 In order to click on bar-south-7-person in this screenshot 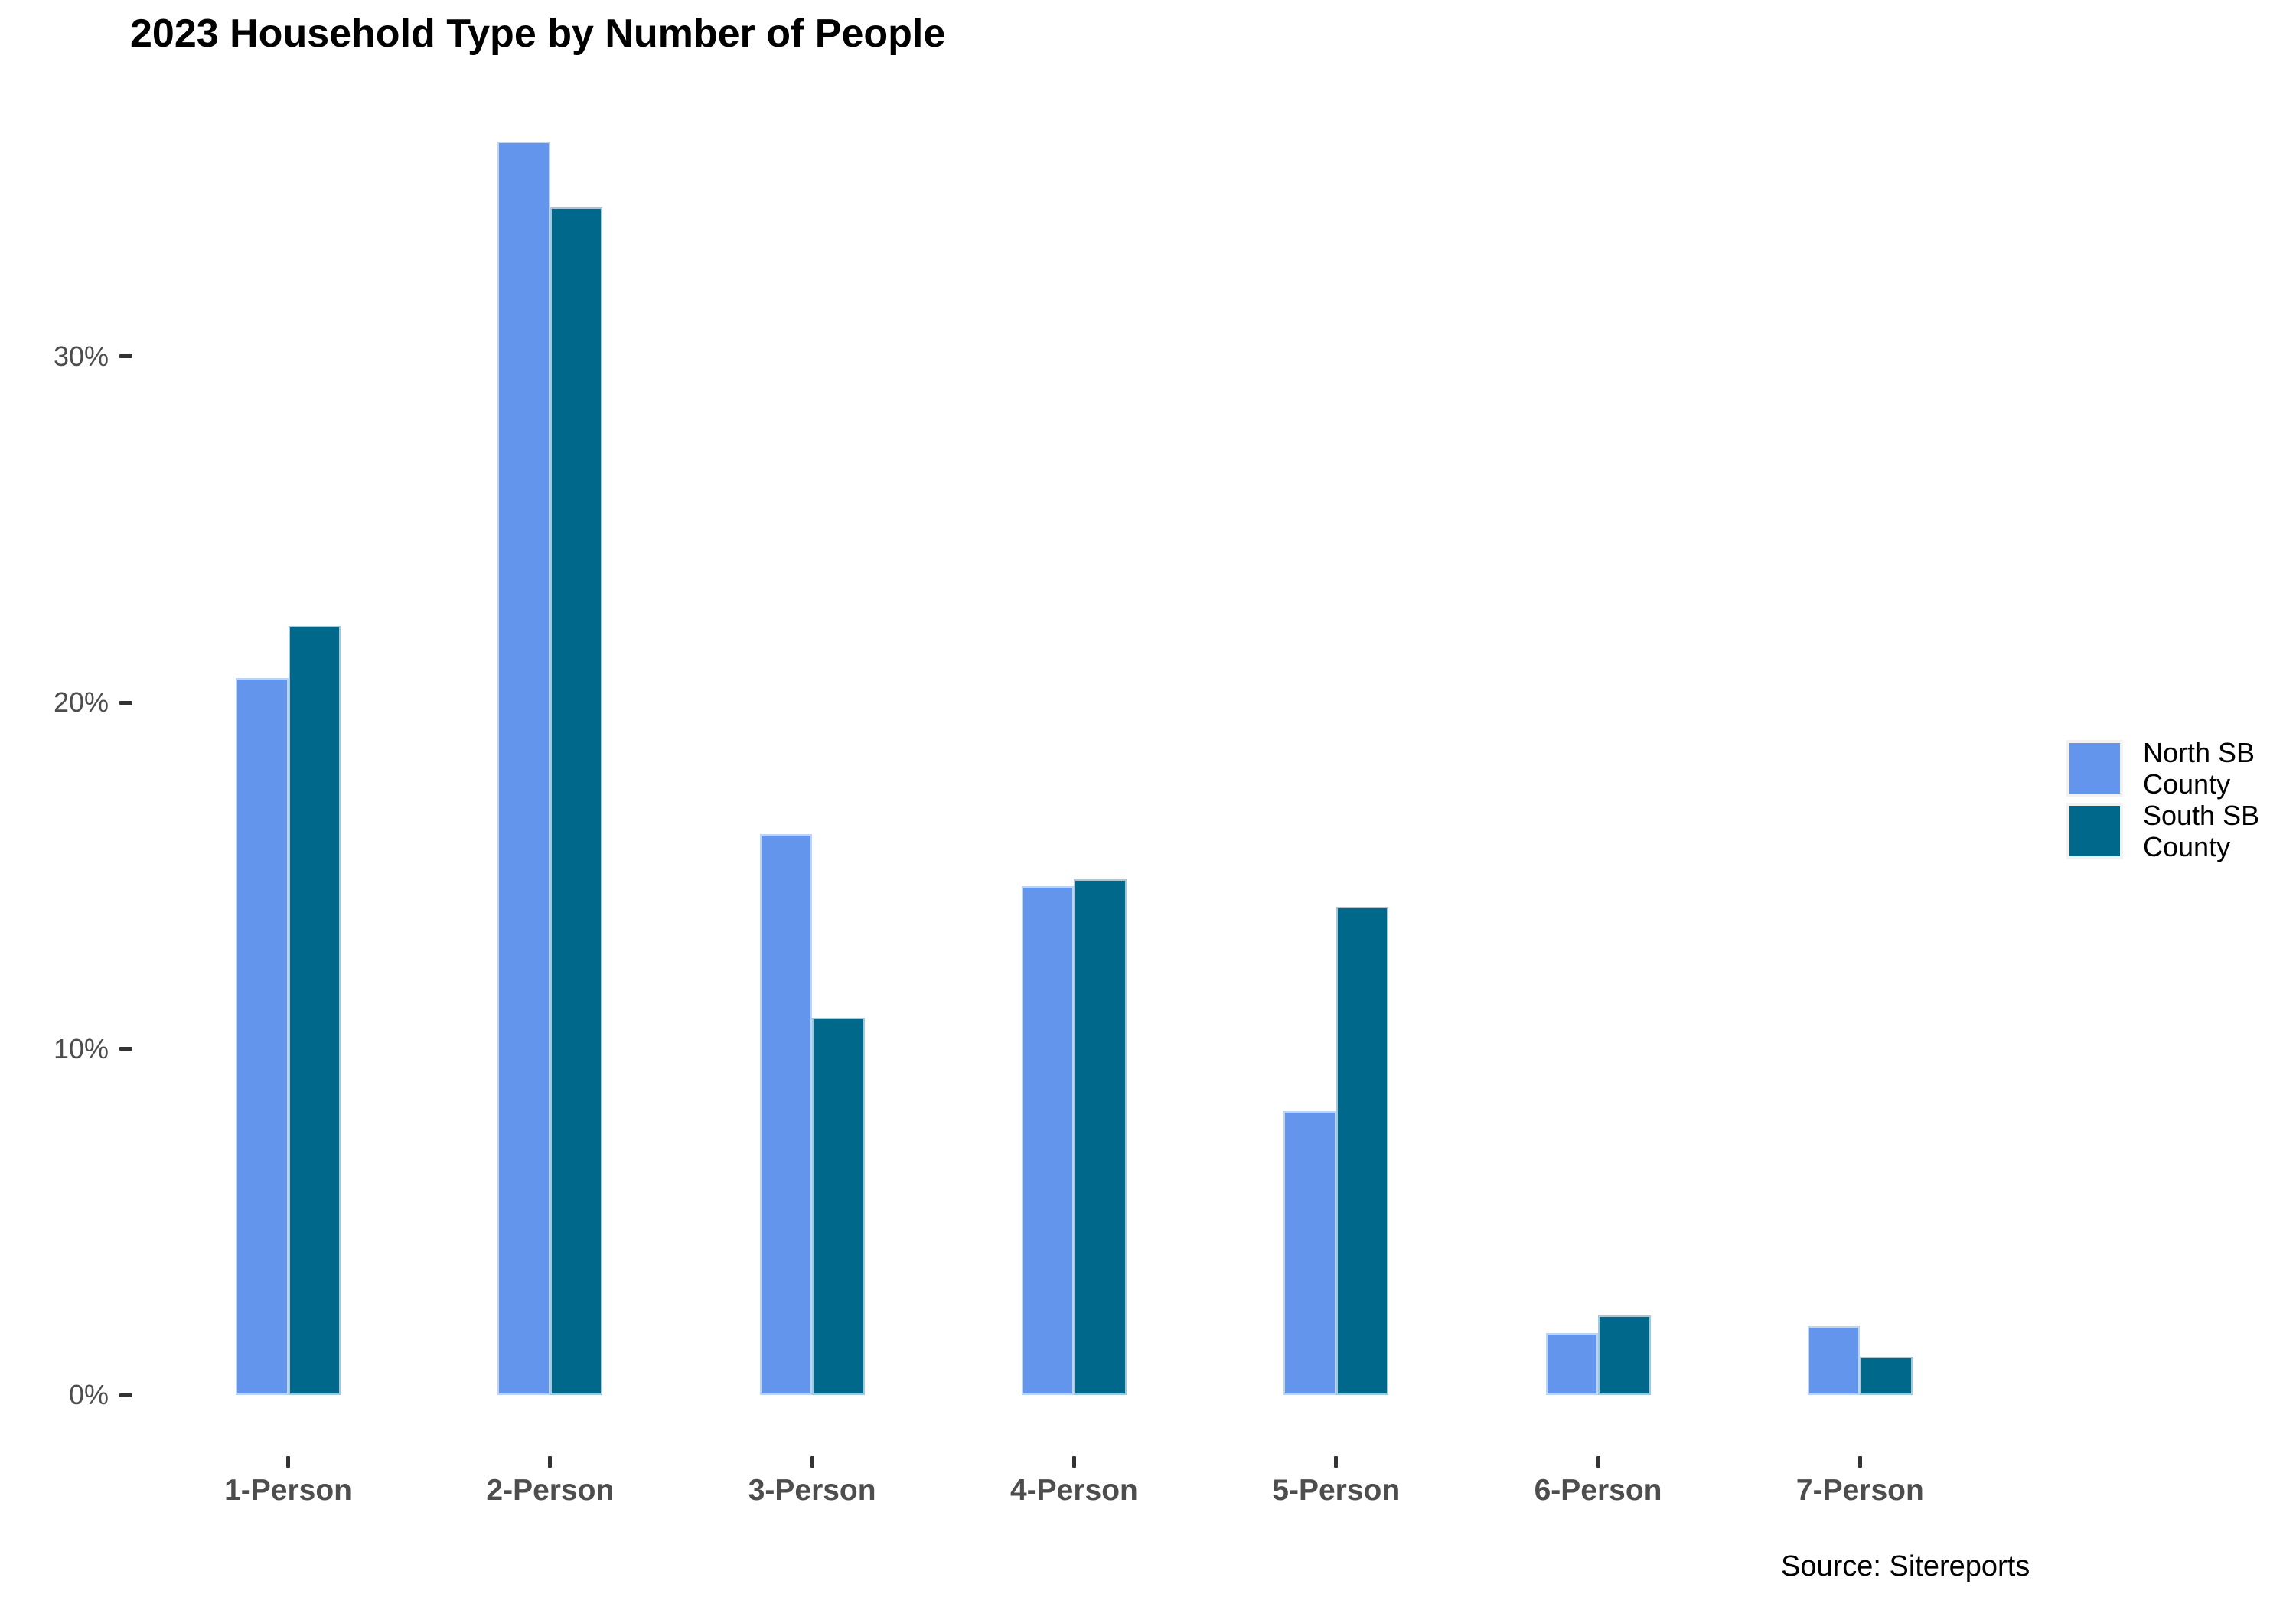, I will do `click(1886, 1376)`.